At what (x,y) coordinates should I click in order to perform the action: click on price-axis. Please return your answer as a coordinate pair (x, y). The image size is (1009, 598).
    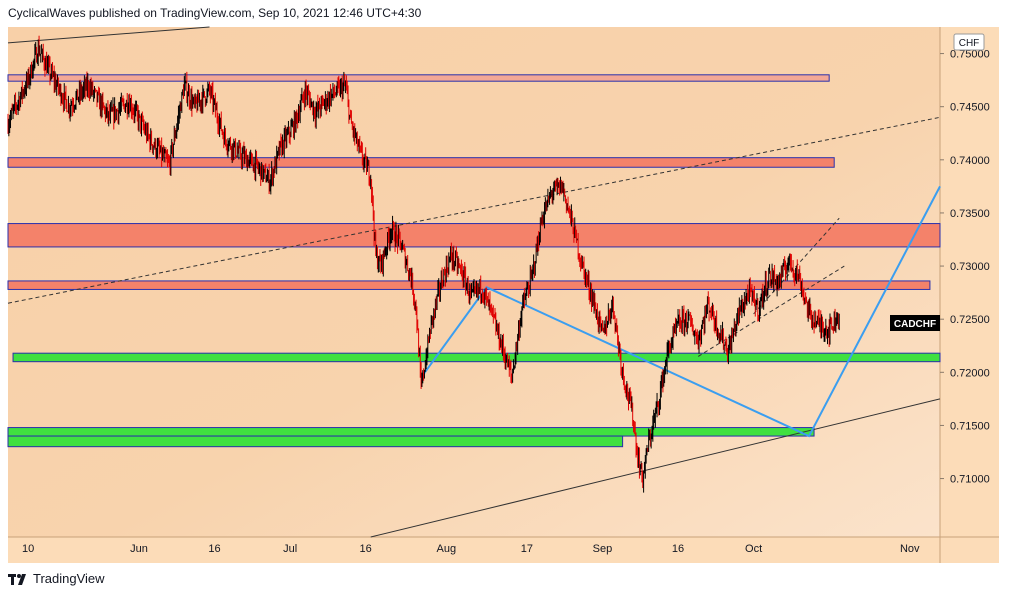
    Looking at the image, I should click on (969, 282).